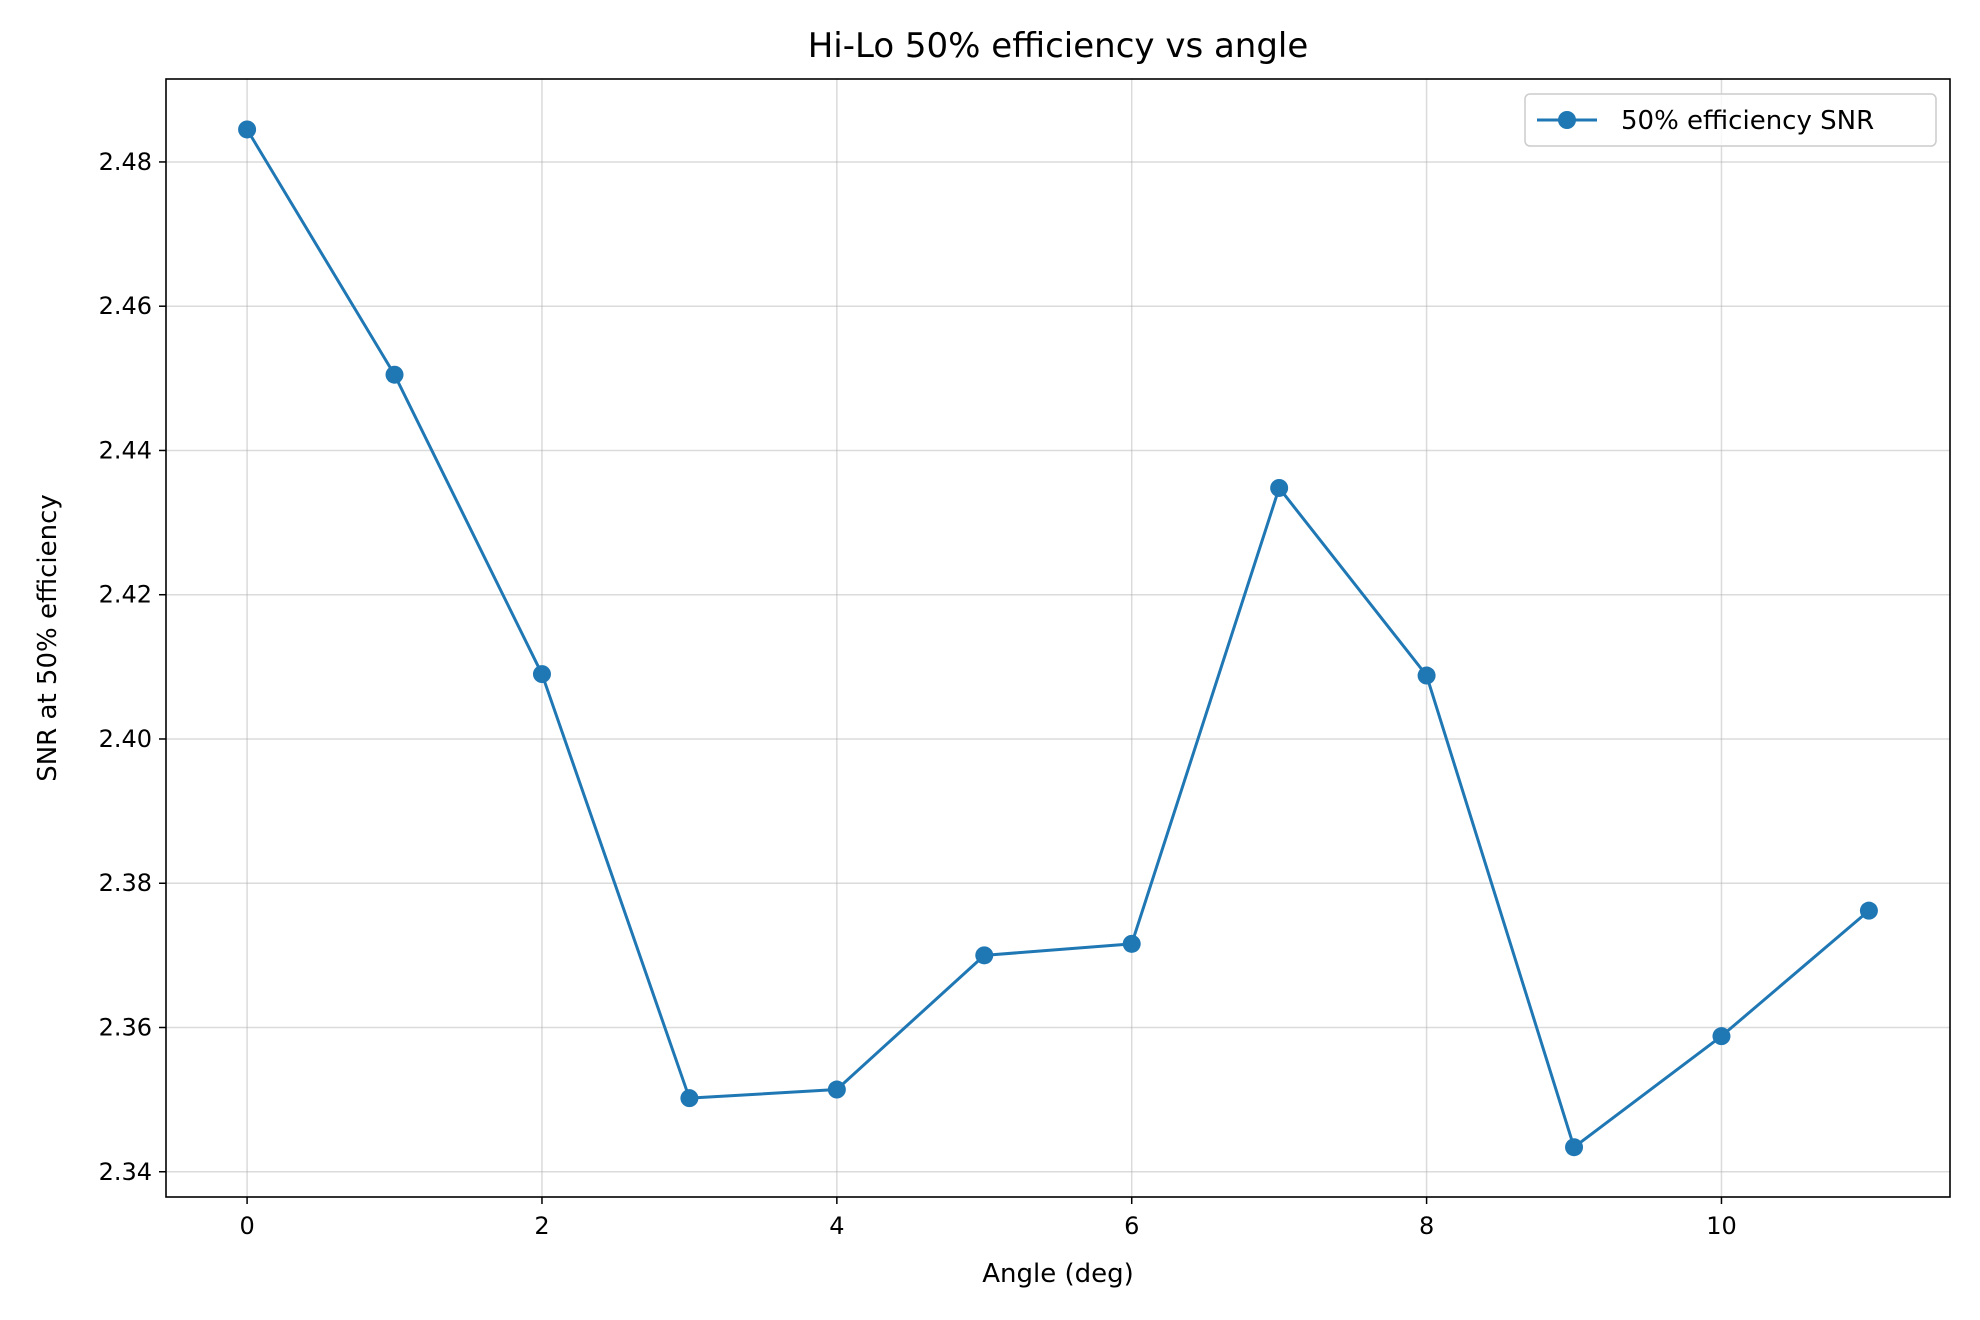 The height and width of the screenshot is (1320, 1980). Describe the element at coordinates (1426, 1226) in the screenshot. I see `x-tick-label: 8` at that location.